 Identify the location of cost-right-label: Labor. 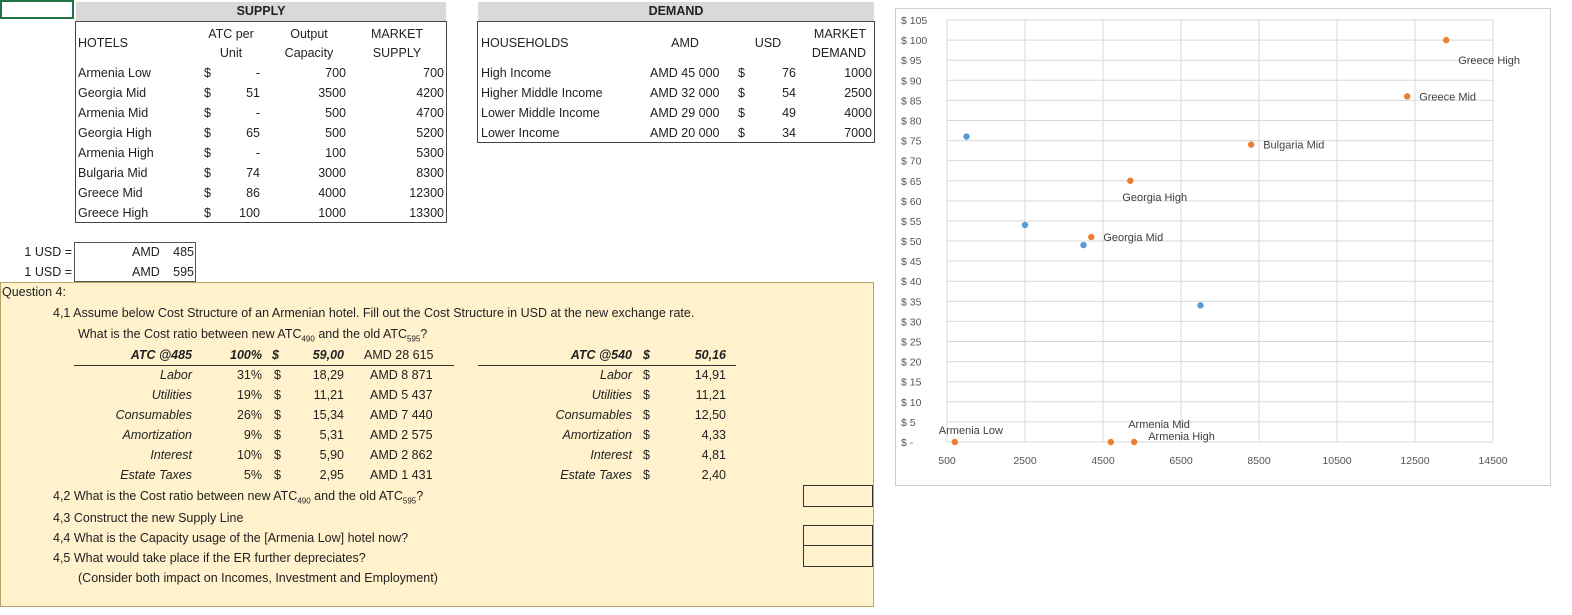
(616, 375).